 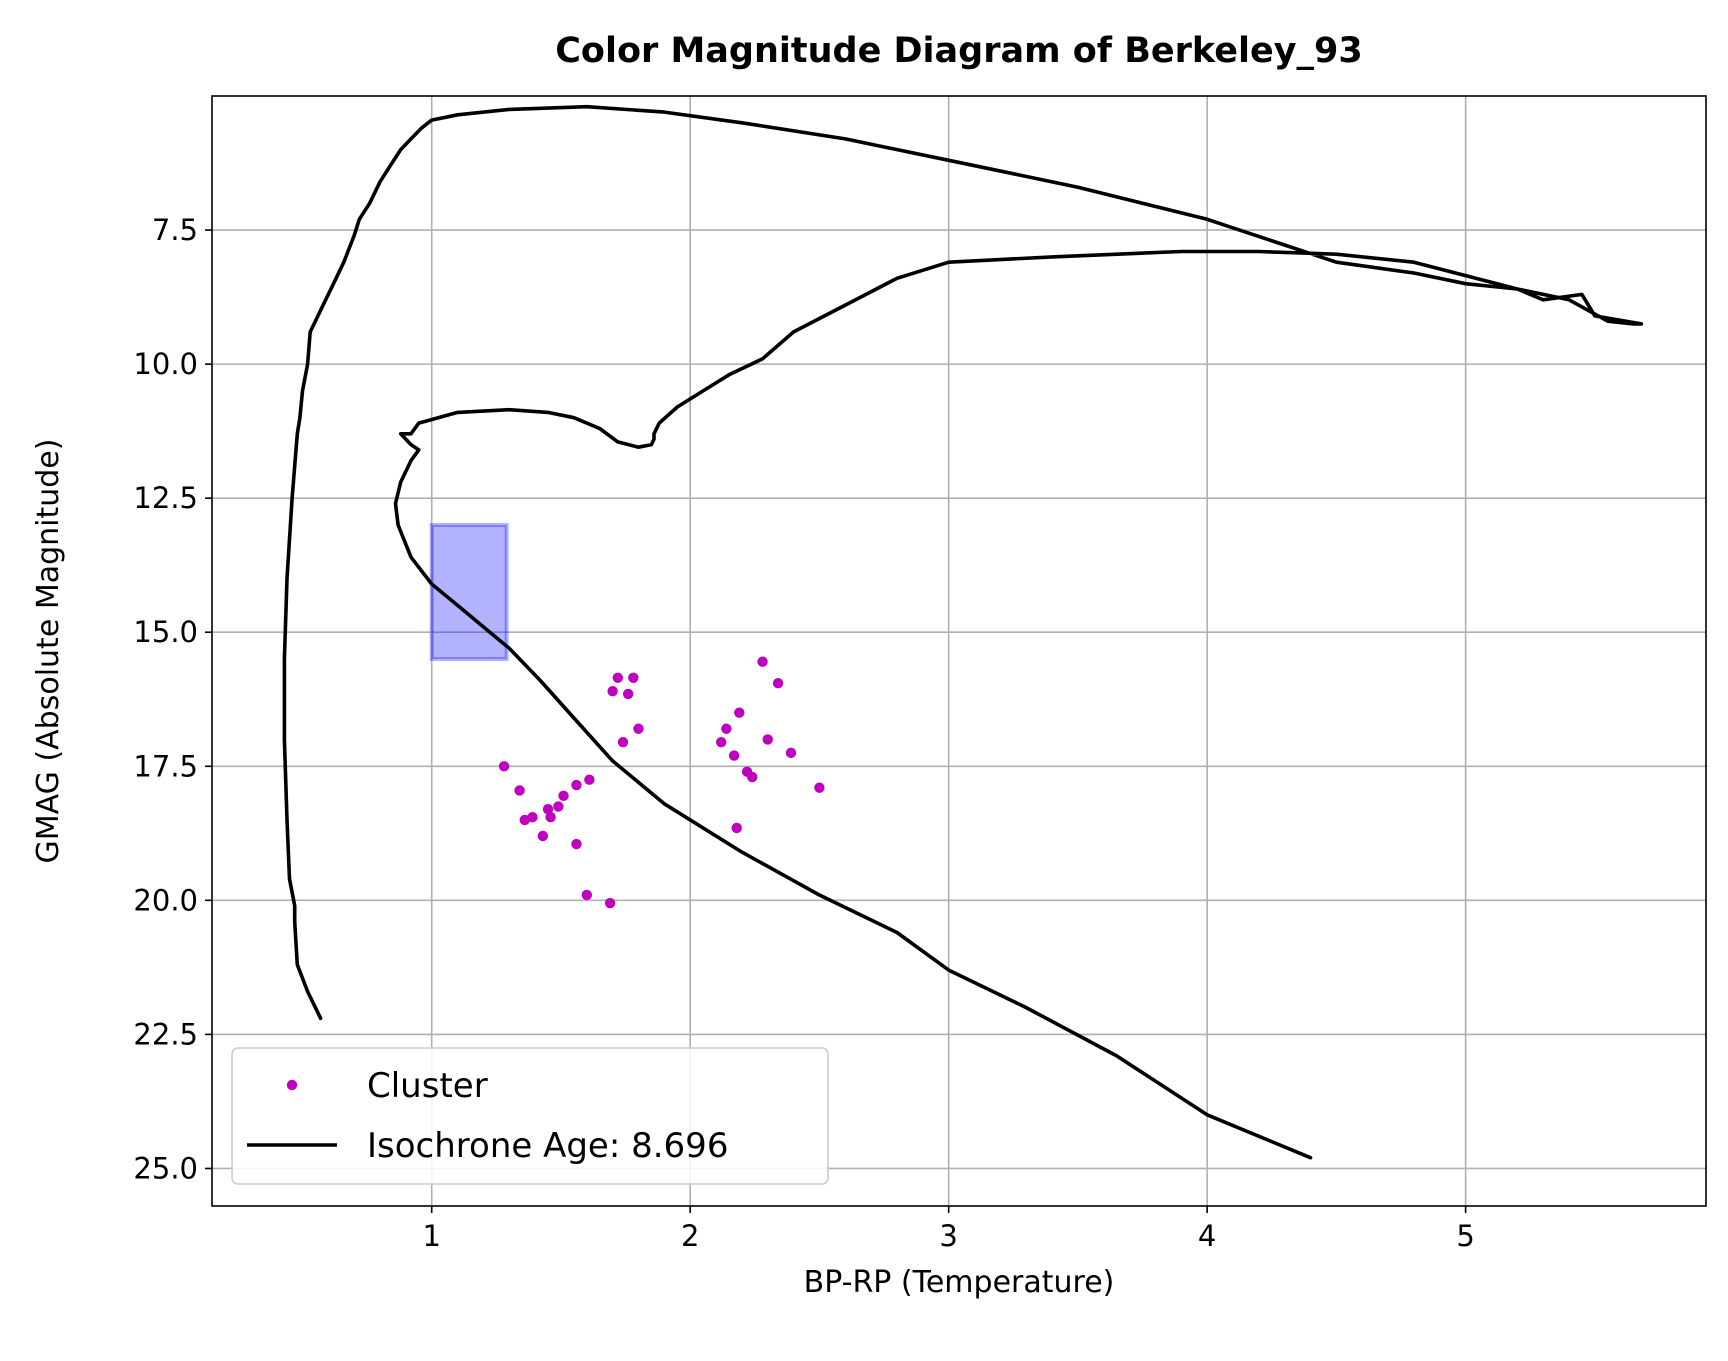 I want to click on y-axis-label: GMAG (Absolute Magnitude), so click(x=48, y=651).